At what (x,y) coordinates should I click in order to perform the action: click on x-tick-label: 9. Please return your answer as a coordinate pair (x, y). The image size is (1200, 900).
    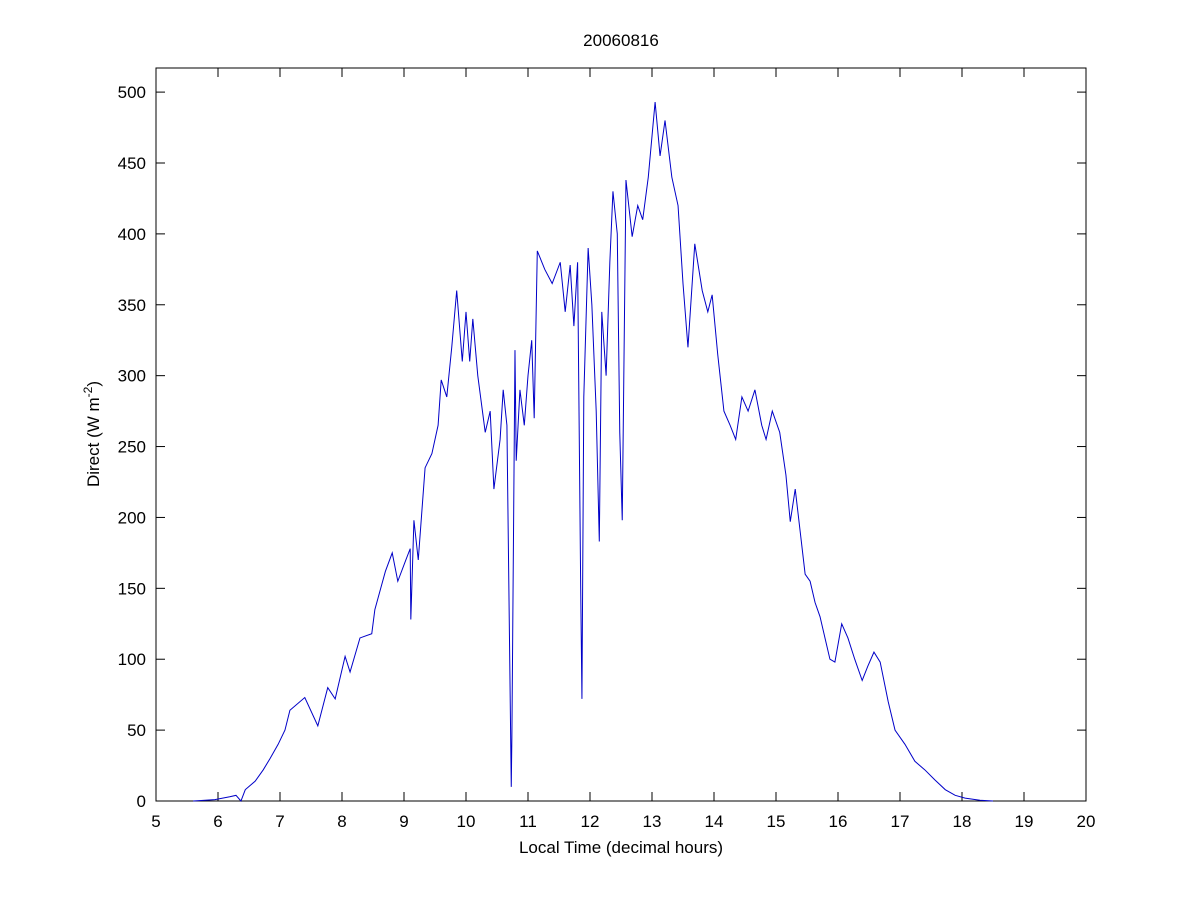
    Looking at the image, I should click on (403, 821).